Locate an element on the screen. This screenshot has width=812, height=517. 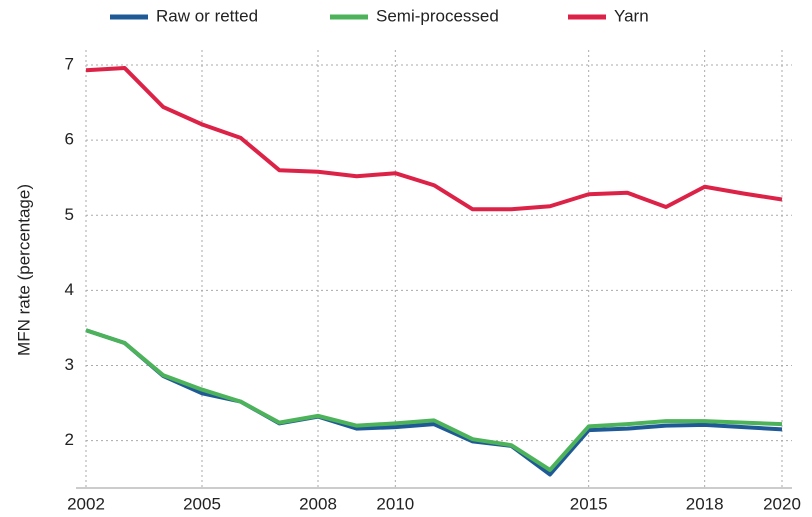
y-tick-label: 2 is located at coordinates (69, 439).